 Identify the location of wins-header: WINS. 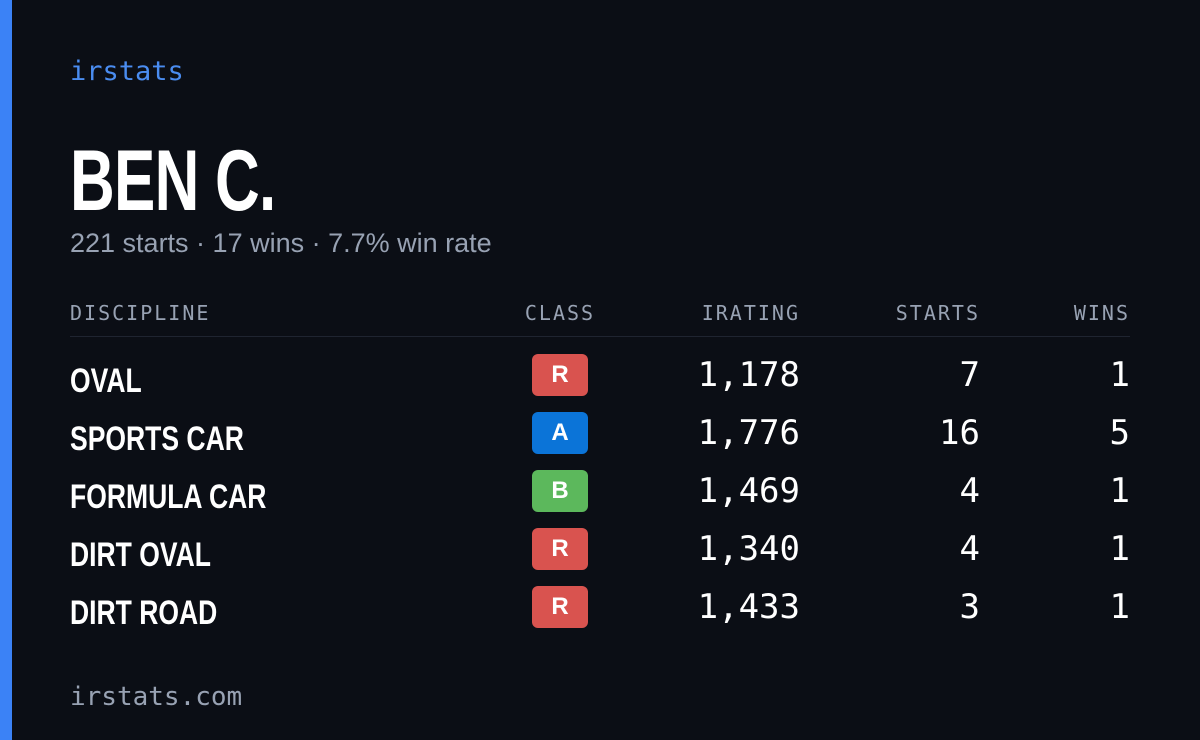
(1101, 313).